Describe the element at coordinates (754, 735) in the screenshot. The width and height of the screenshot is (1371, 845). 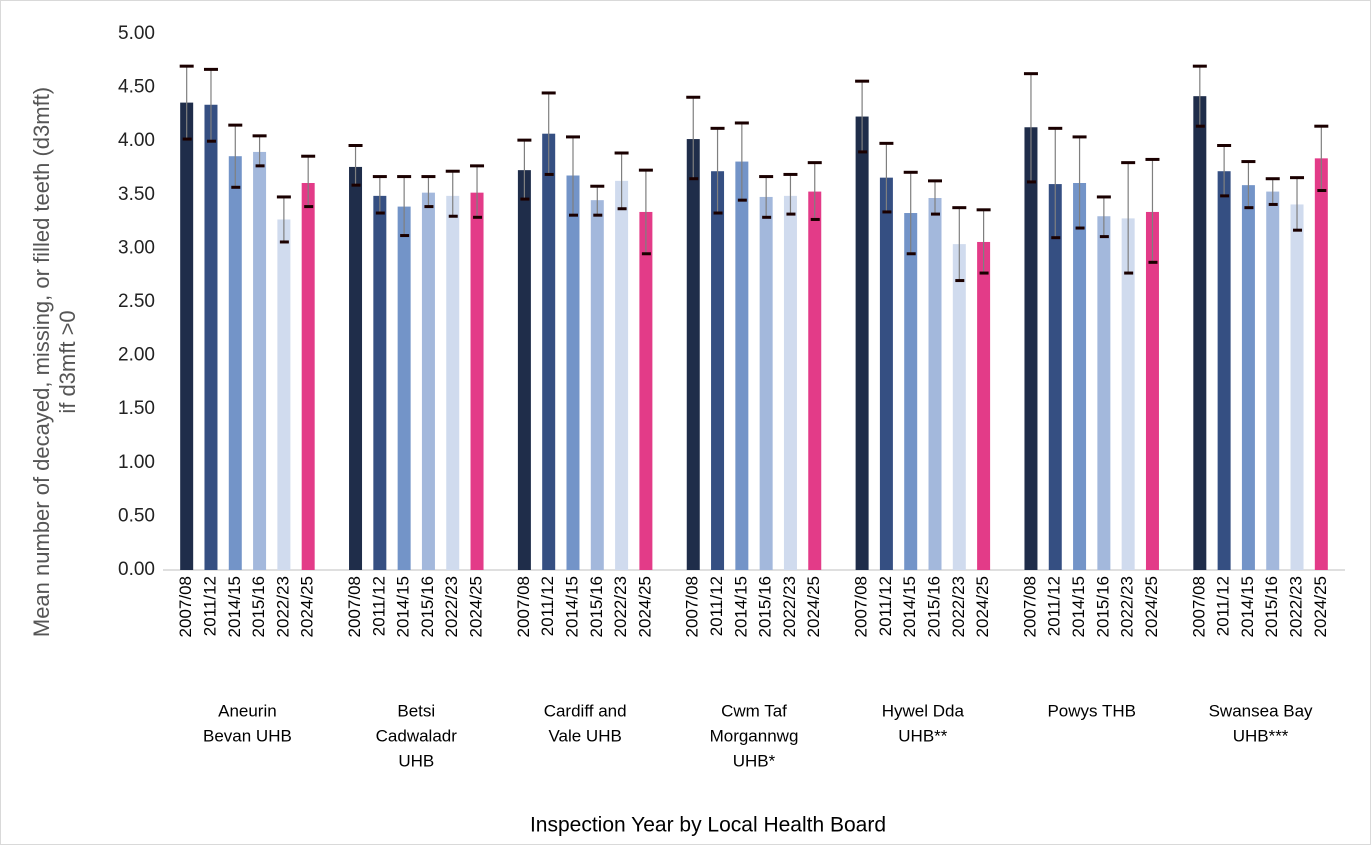
I see `category-label: Morgannwg` at that location.